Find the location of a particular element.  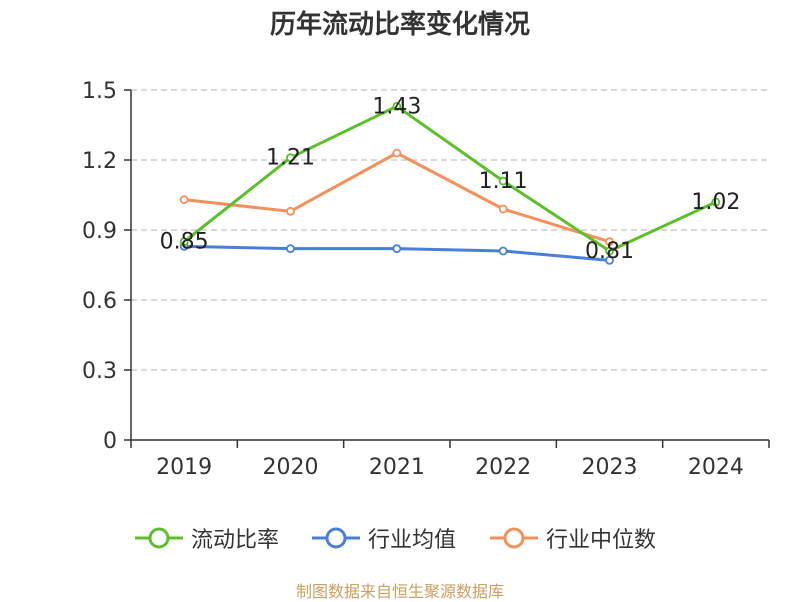

legend-marker-industry-median is located at coordinates (514, 538).